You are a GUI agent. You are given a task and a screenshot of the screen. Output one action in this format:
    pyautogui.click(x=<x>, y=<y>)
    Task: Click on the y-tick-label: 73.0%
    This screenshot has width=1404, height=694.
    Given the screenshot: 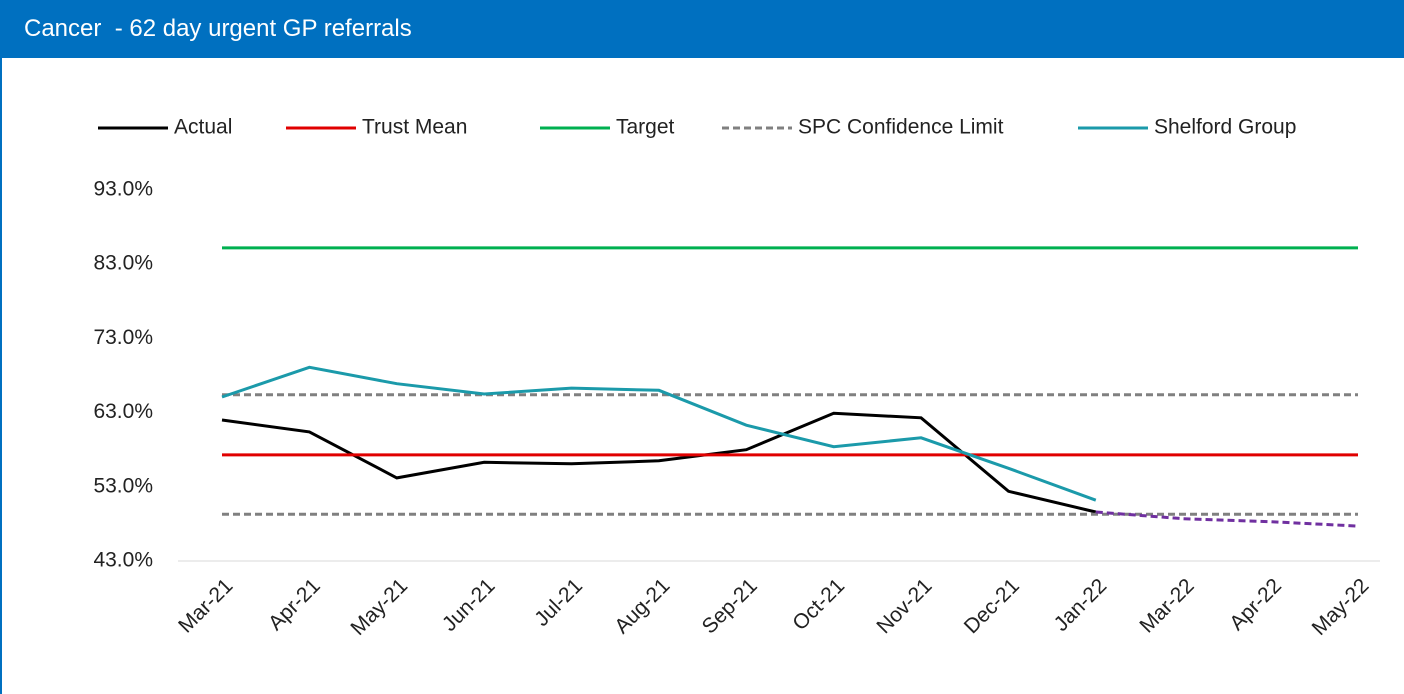 What is the action you would take?
    pyautogui.click(x=123, y=337)
    